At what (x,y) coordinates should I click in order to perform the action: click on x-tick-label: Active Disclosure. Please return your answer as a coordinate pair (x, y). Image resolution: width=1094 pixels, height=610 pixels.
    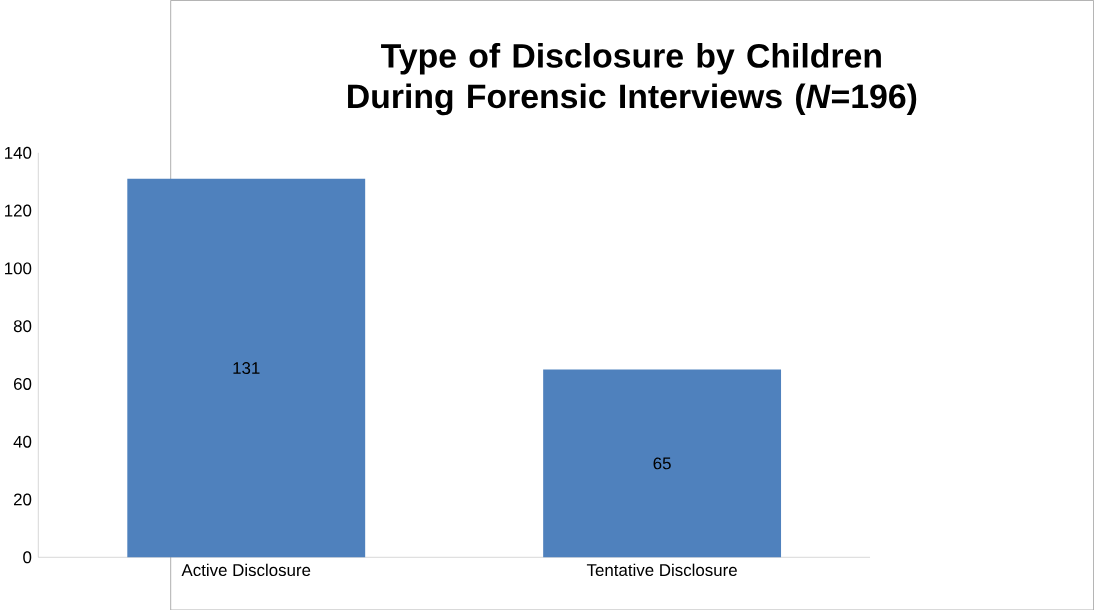
    Looking at the image, I should click on (246, 569).